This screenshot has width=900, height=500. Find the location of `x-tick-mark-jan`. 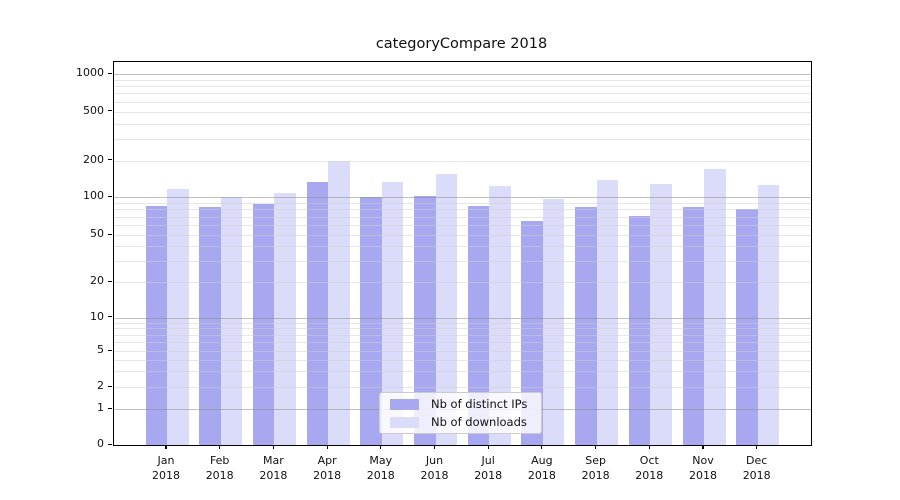

x-tick-mark-jan is located at coordinates (166, 447).